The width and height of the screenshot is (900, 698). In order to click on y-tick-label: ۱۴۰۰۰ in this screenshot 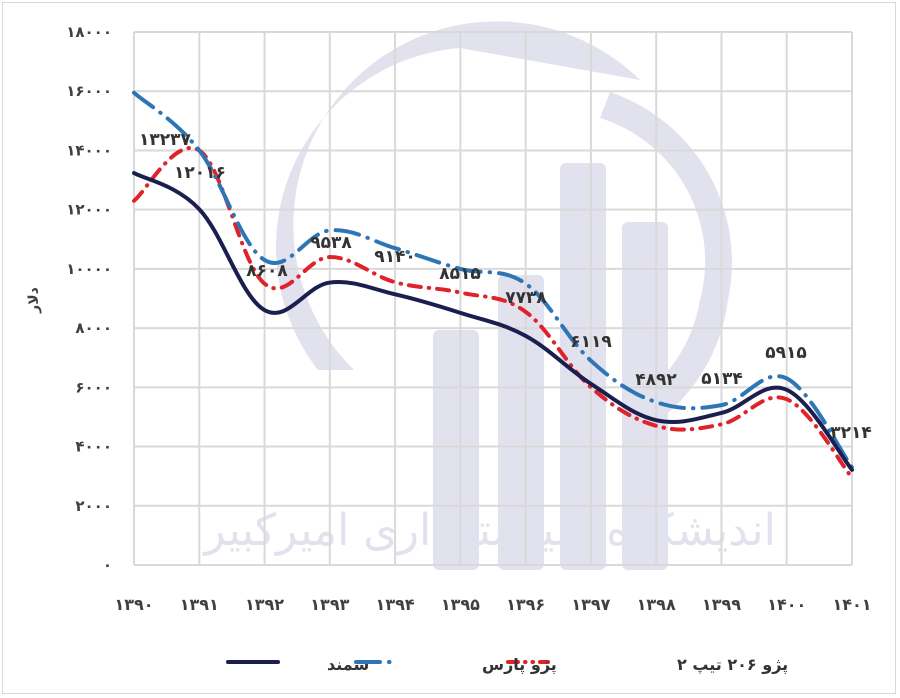, I will do `click(89, 150)`.